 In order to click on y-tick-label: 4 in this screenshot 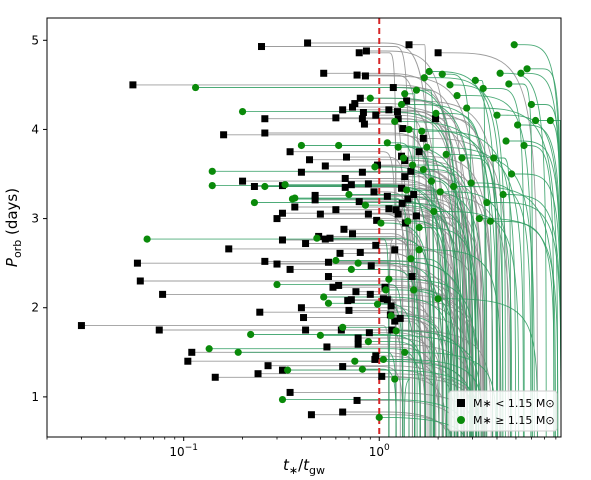, I will do `click(35, 129)`.